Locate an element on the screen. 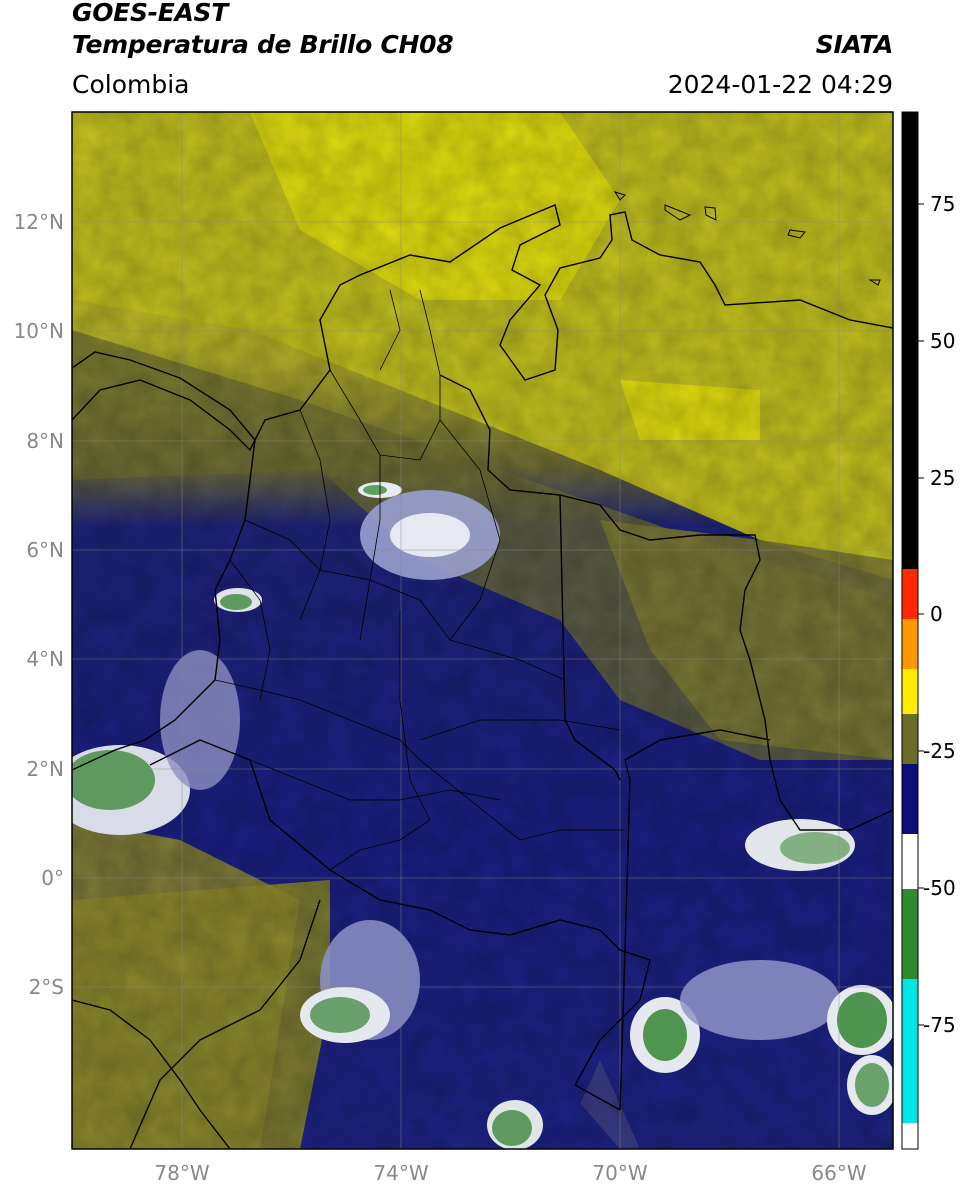  lat-tick-label: 2°N is located at coordinates (45, 769).